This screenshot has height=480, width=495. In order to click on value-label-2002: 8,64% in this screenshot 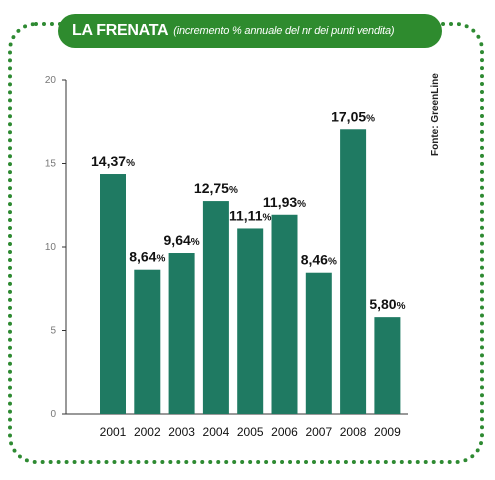, I will do `click(147, 257)`.